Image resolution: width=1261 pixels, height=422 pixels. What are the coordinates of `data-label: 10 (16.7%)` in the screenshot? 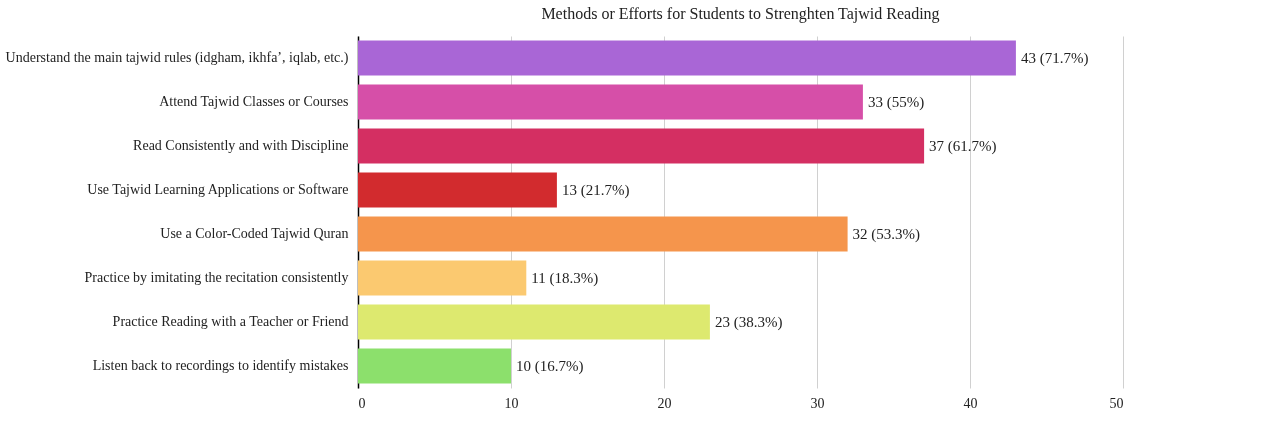 It's located at (550, 366).